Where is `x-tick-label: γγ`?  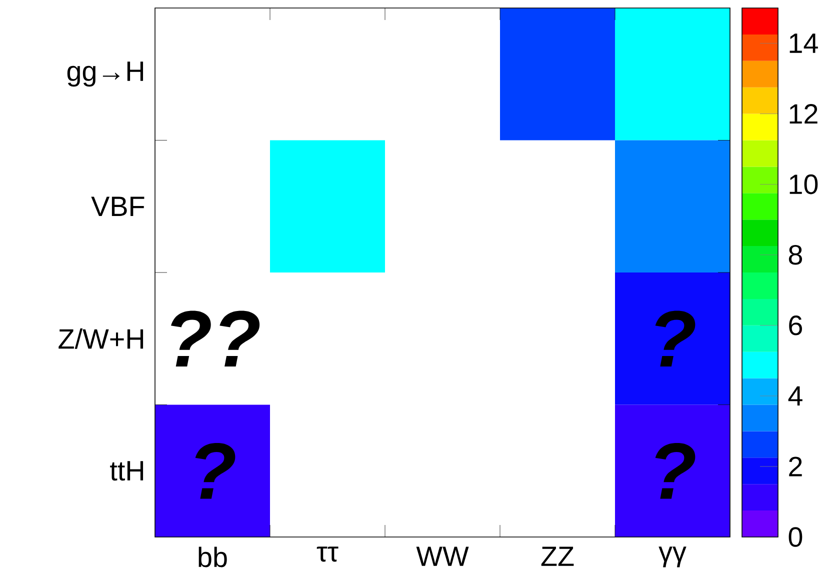
x-tick-label: γγ is located at coordinates (672, 557).